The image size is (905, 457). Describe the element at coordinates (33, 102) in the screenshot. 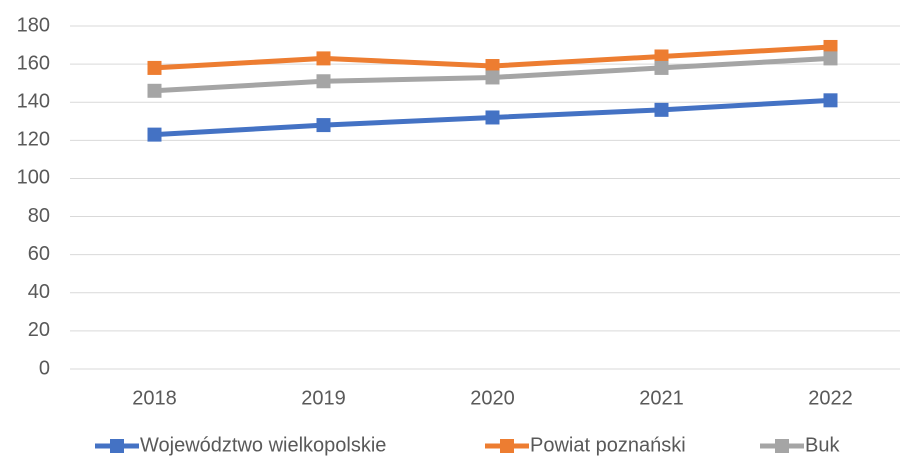

I see `y-tick-label: 140` at that location.